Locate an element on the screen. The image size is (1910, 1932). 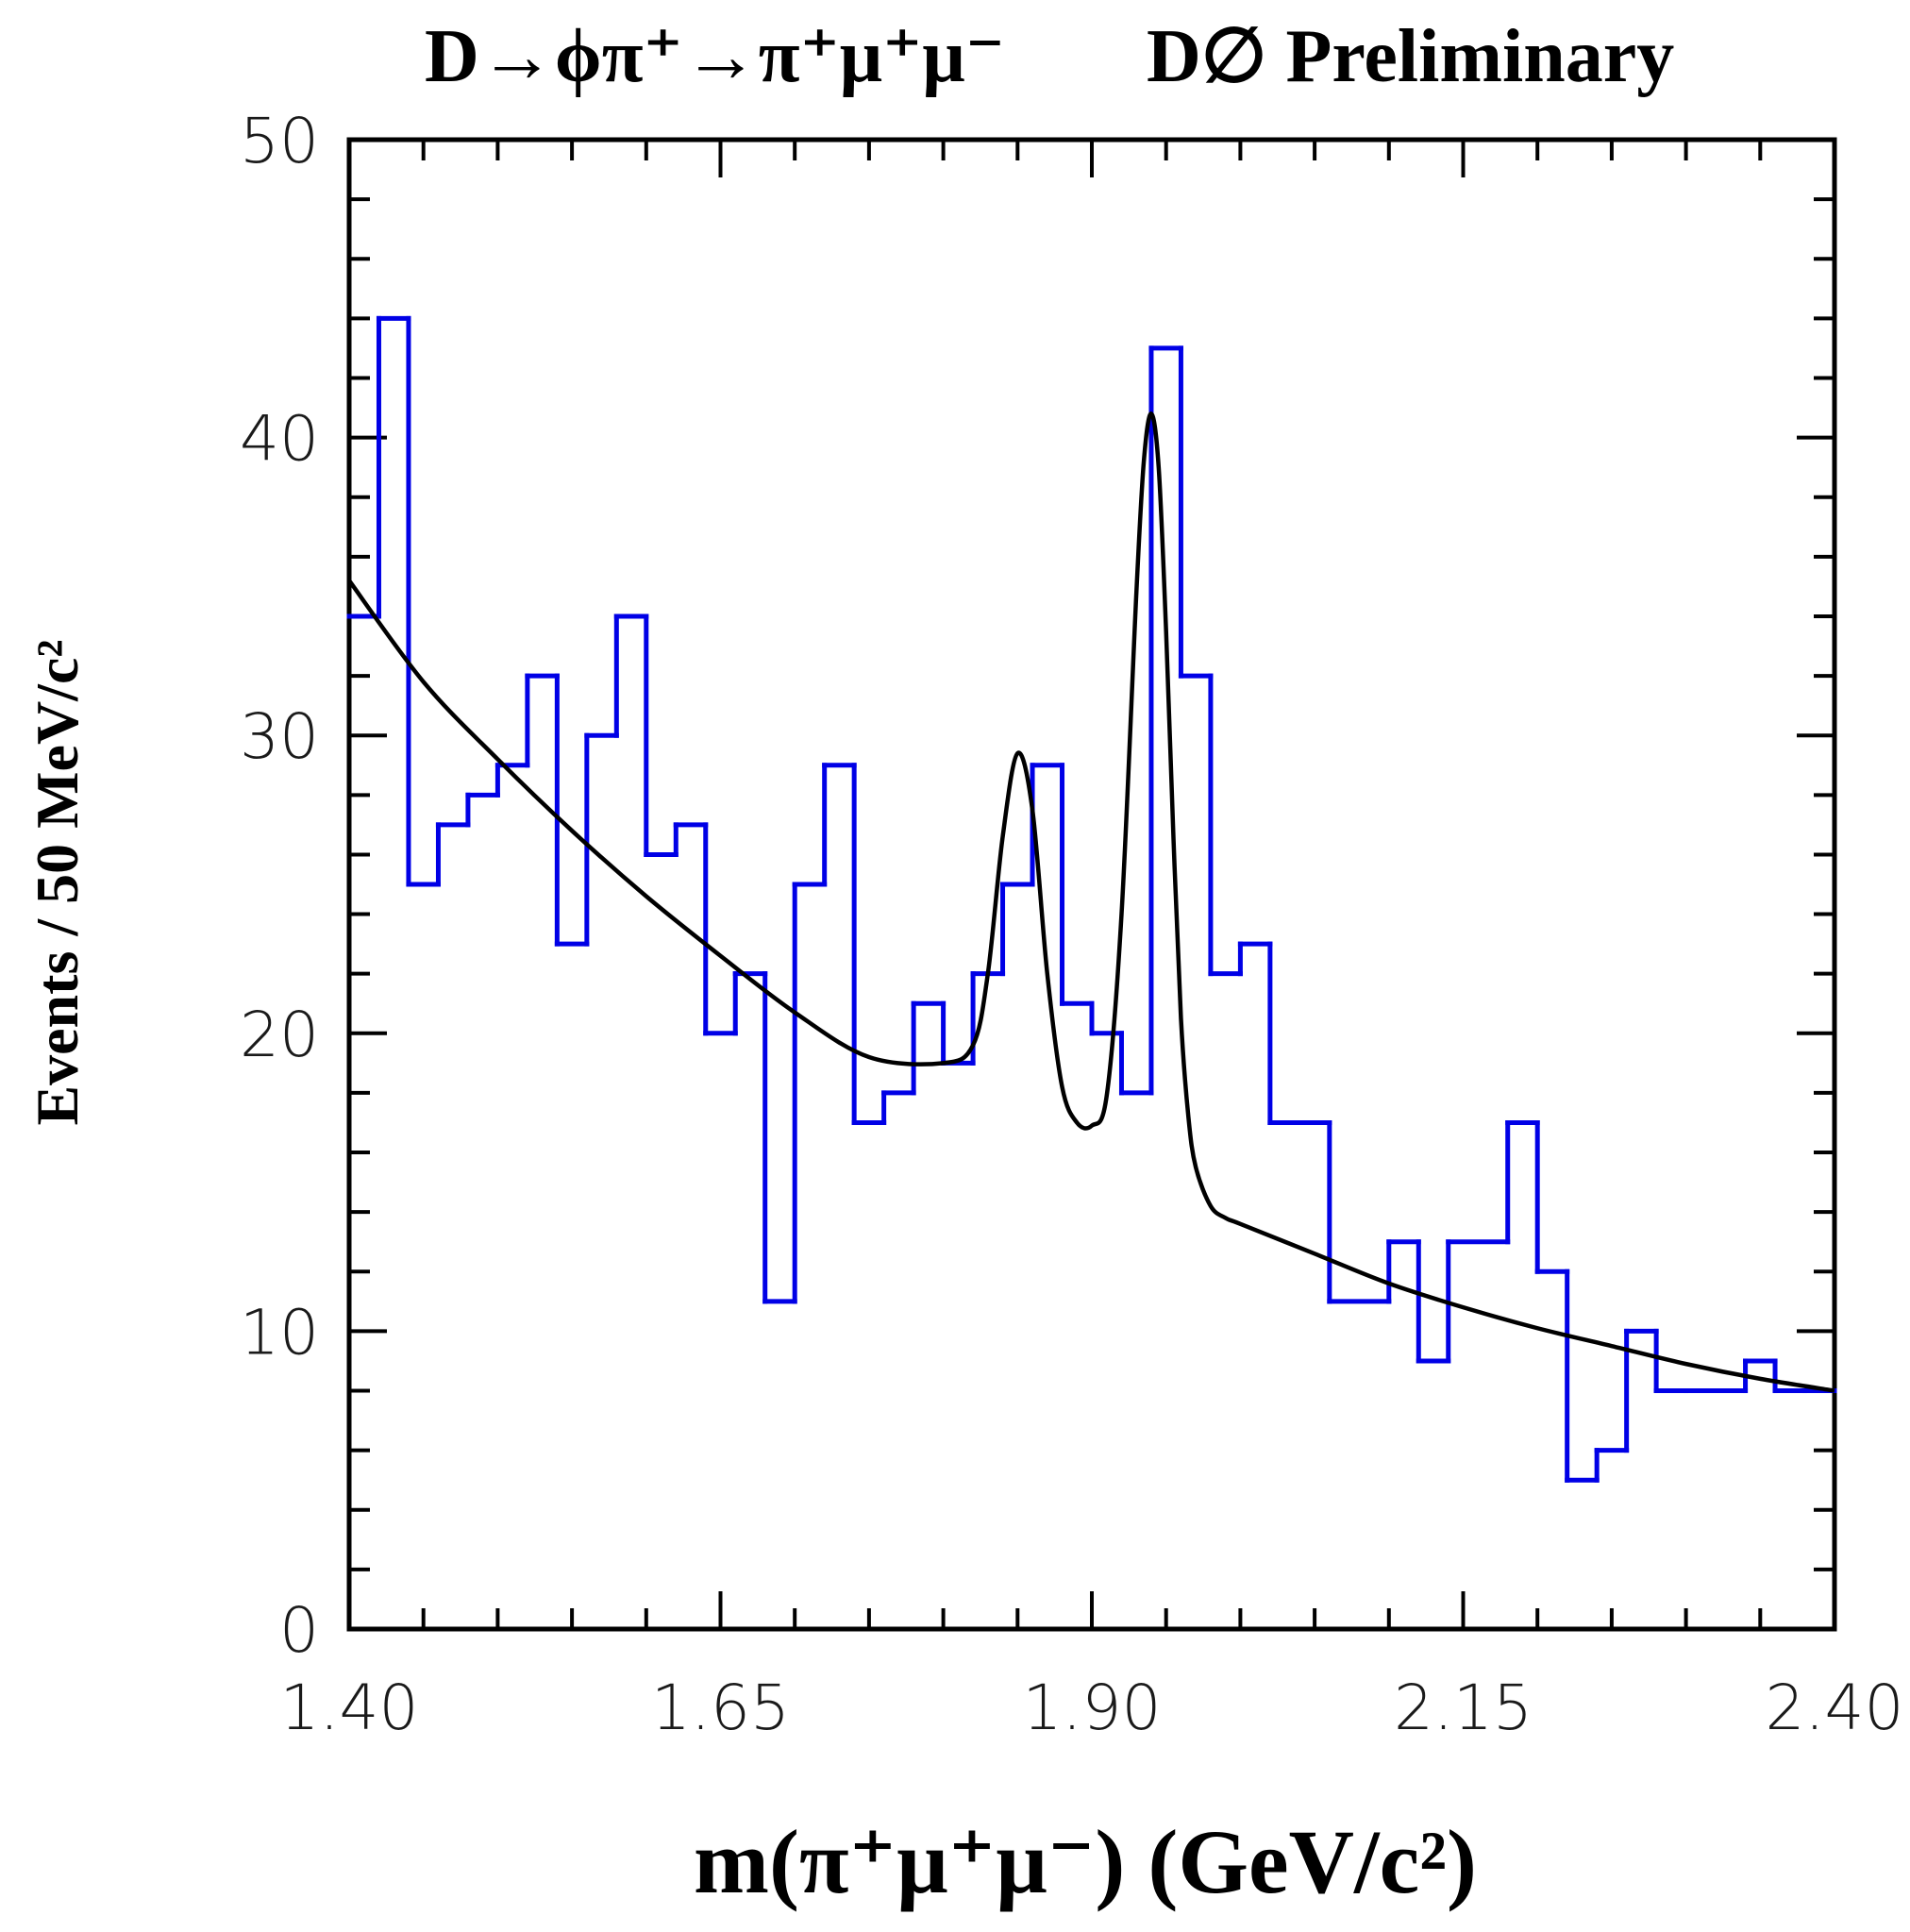
x-tick-label: 1.90 is located at coordinates (1092, 1708).